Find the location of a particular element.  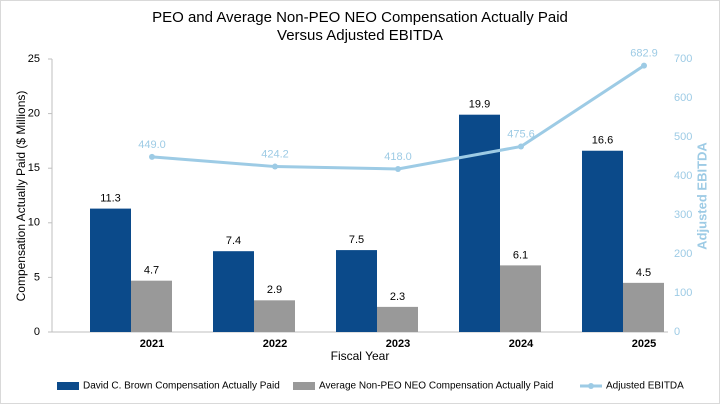

y2-tick-label: 200 is located at coordinates (683, 254).